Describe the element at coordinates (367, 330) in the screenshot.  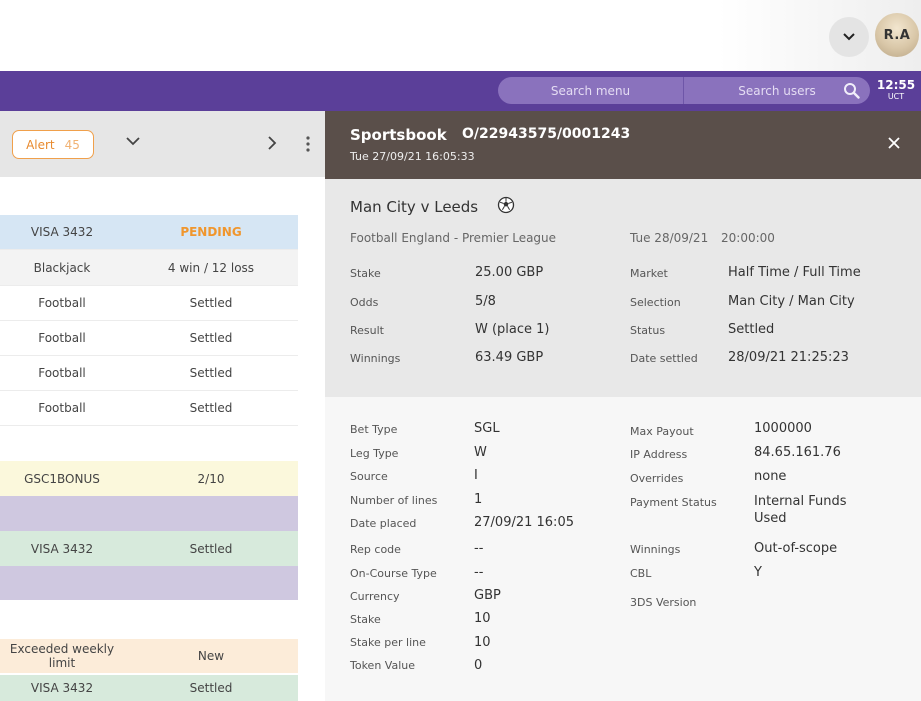
I see `result-label: Result` at that location.